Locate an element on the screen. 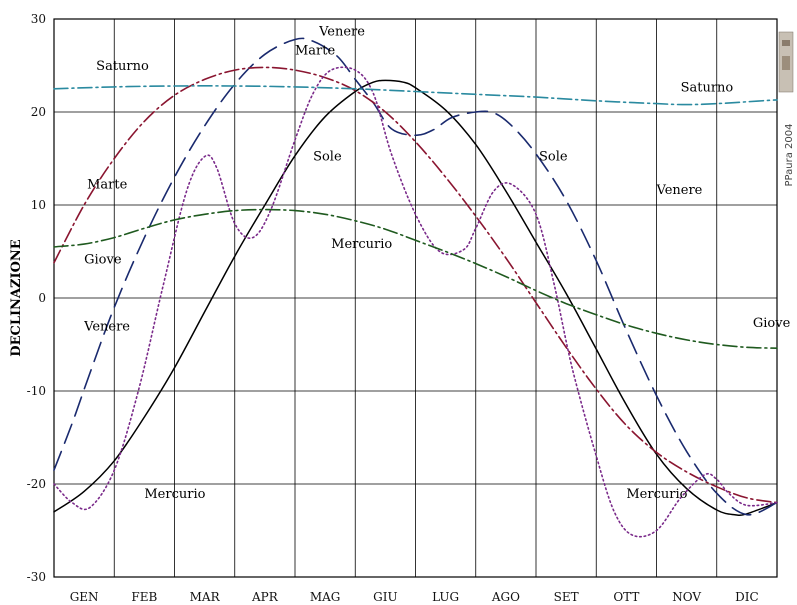 The image size is (797, 605). series-line-saturno is located at coordinates (415, 95).